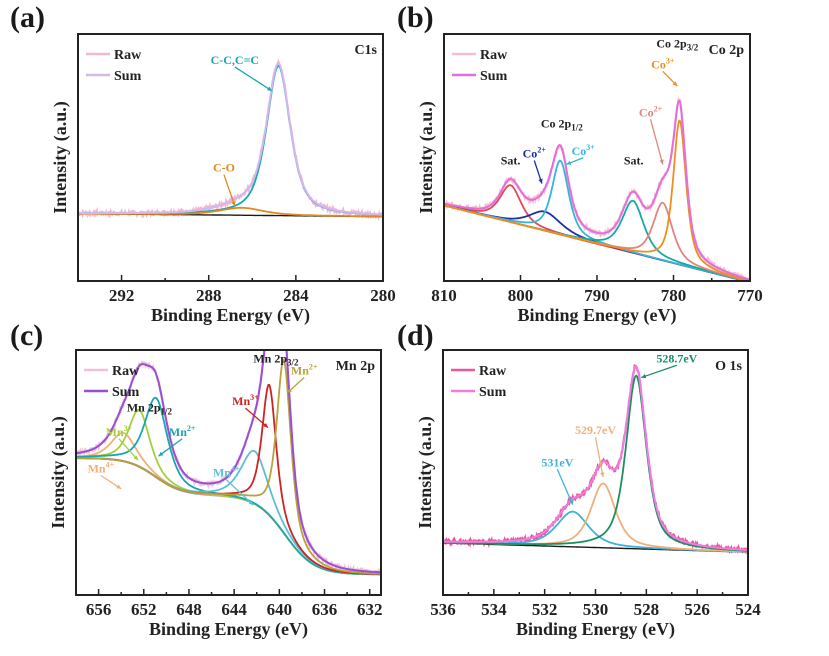 The height and width of the screenshot is (656, 829). What do you see at coordinates (677, 45) in the screenshot?
I see `annotation-label: Co 2p3/2` at bounding box center [677, 45].